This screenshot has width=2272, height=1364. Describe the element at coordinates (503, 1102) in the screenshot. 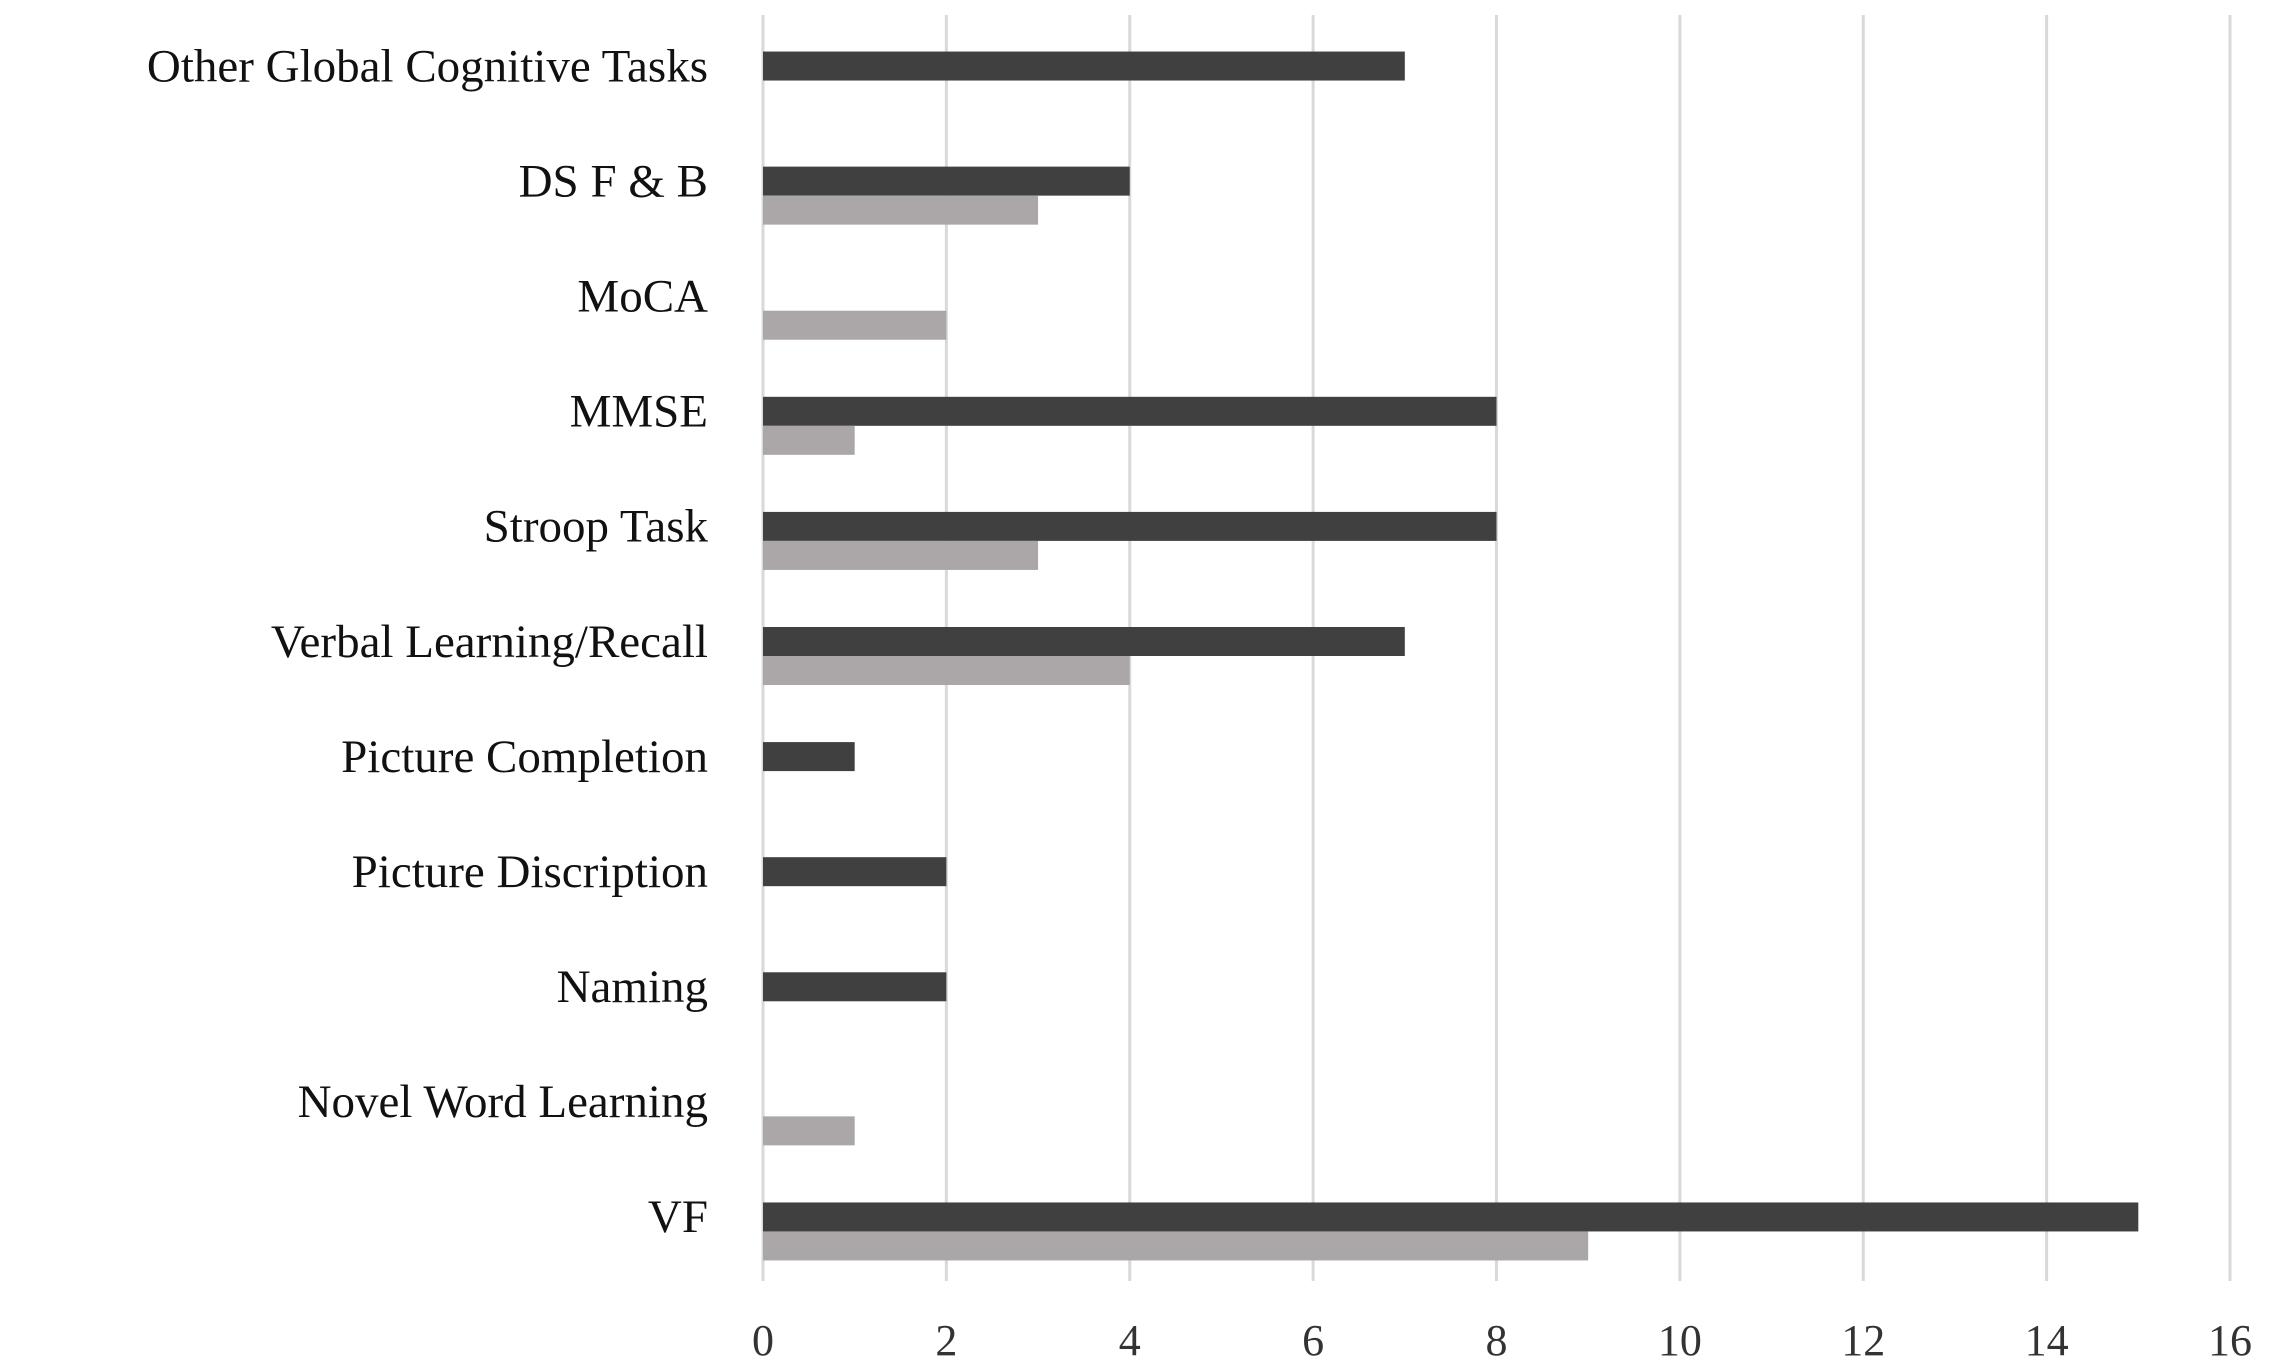

I see `category-label: Novel Word Learning` at that location.